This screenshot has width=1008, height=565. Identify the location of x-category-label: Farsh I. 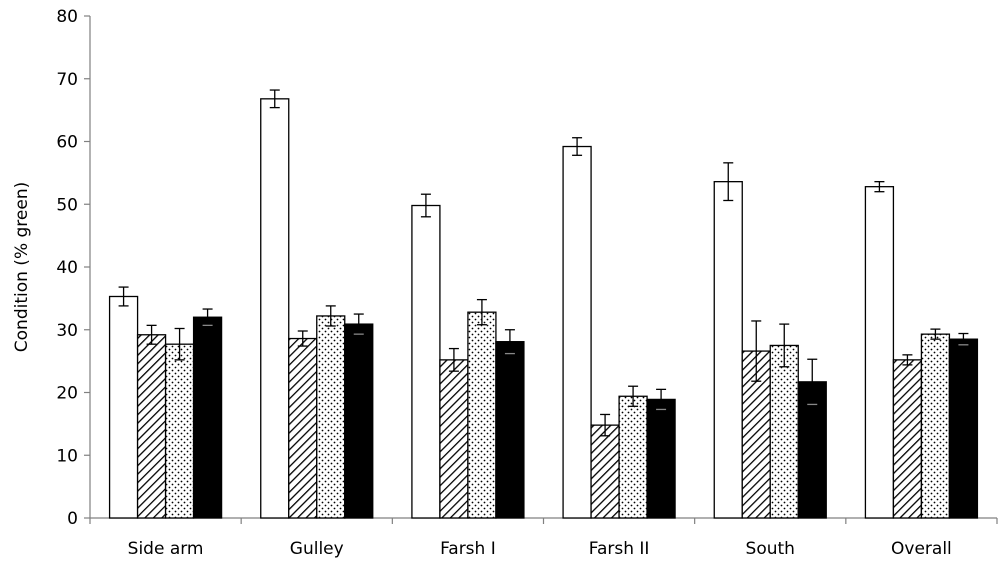
(468, 549).